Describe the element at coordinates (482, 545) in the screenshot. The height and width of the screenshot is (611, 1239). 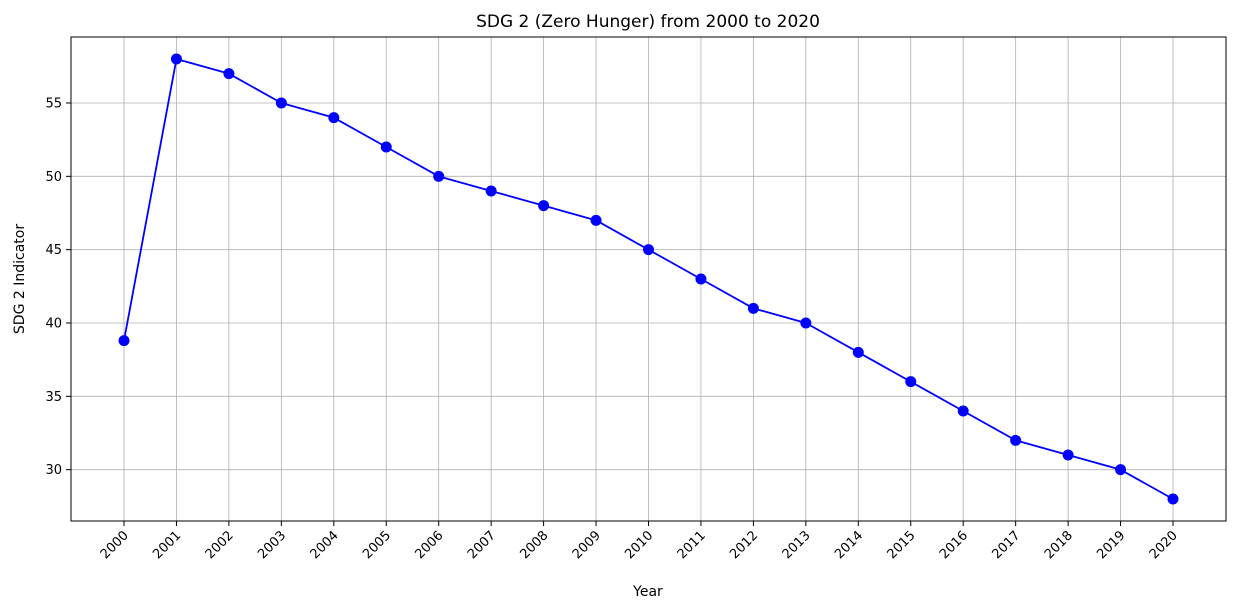
I see `x-tick-label: 2007` at that location.